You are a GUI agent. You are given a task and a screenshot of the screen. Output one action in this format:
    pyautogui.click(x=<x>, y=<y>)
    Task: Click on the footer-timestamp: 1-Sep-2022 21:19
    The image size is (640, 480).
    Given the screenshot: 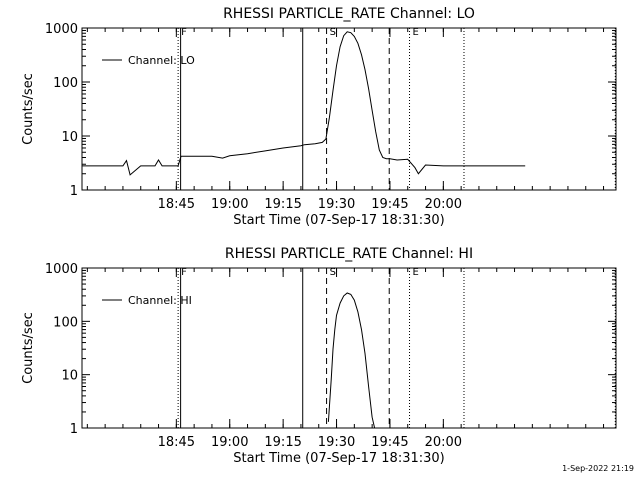 What is the action you would take?
    pyautogui.click(x=598, y=468)
    